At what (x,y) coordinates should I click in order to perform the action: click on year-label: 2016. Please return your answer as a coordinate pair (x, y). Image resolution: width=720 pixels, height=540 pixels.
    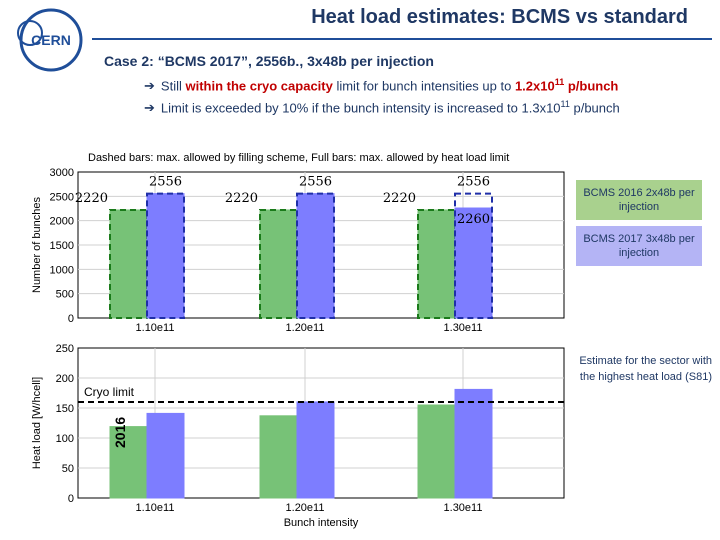
    Looking at the image, I should click on (120, 432).